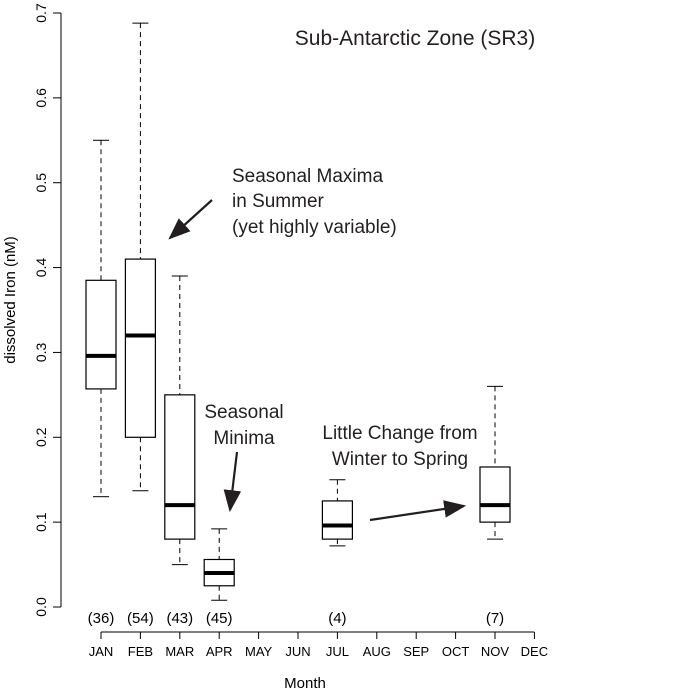 This screenshot has width=700, height=700. I want to click on iqr-box-mar, so click(180, 467).